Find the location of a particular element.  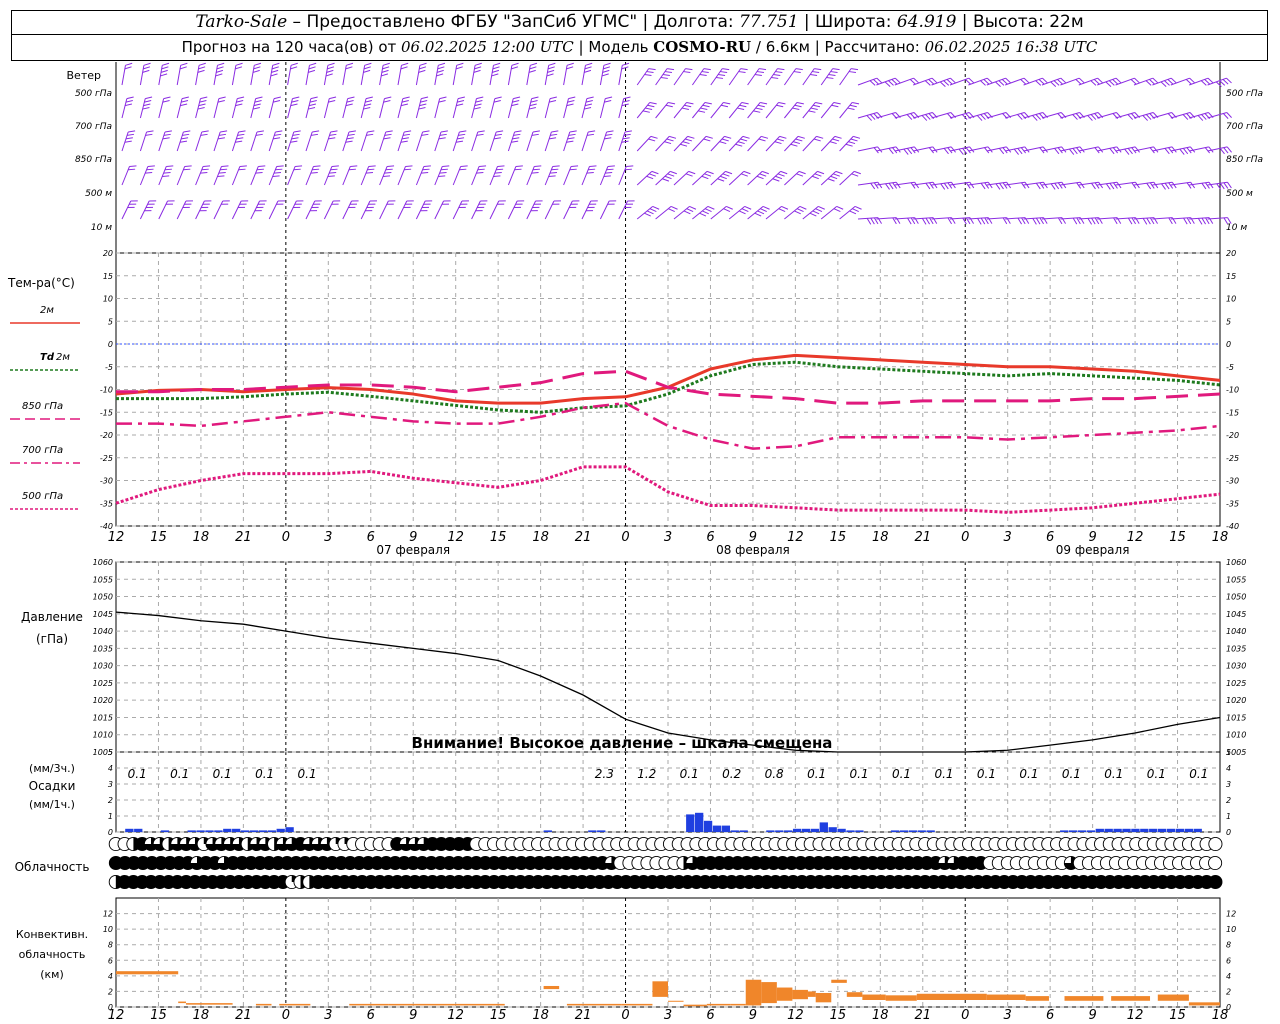

temp-series-td2m is located at coordinates (668, 387).